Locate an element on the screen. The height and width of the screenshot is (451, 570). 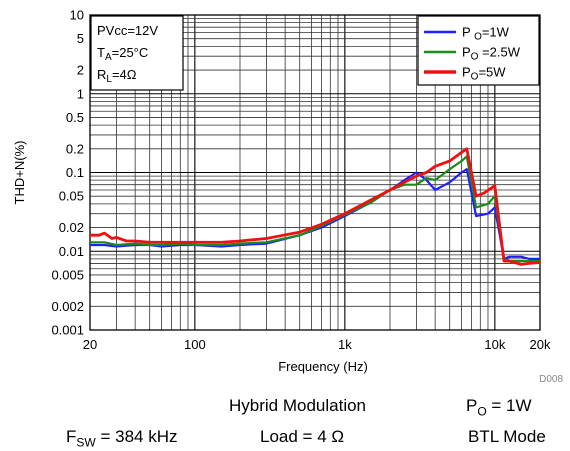
conditions-frame is located at coordinates (137, 53).